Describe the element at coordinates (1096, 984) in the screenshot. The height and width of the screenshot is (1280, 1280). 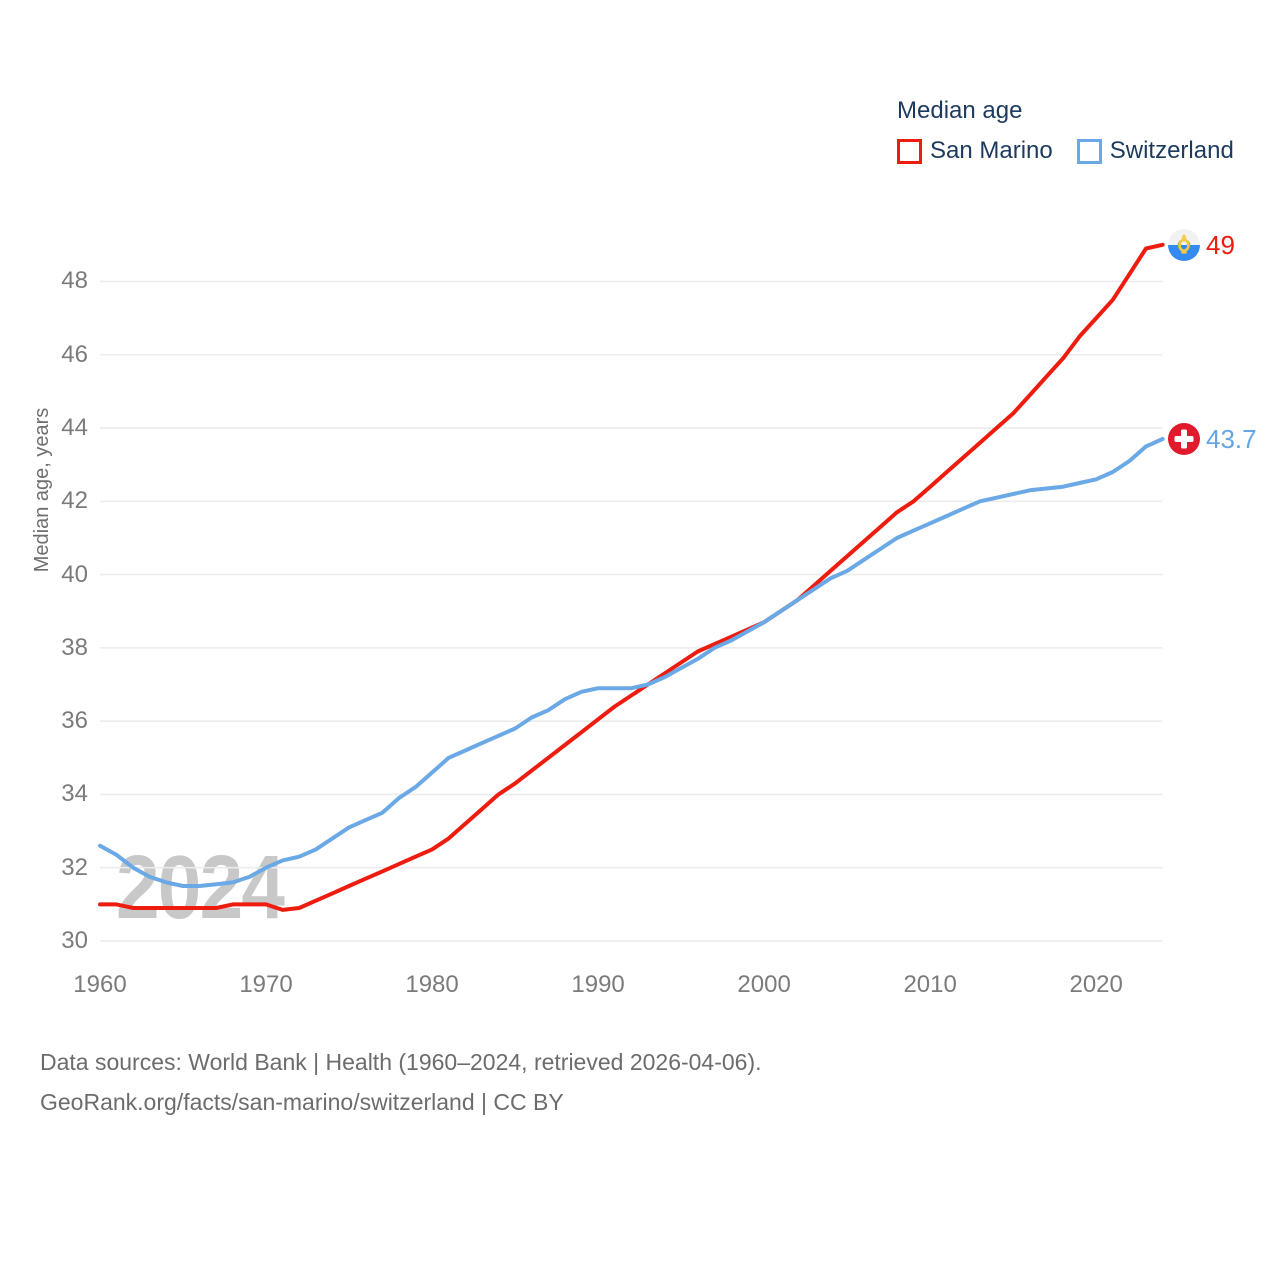
I see `x-tick-label-2020: 2020` at that location.